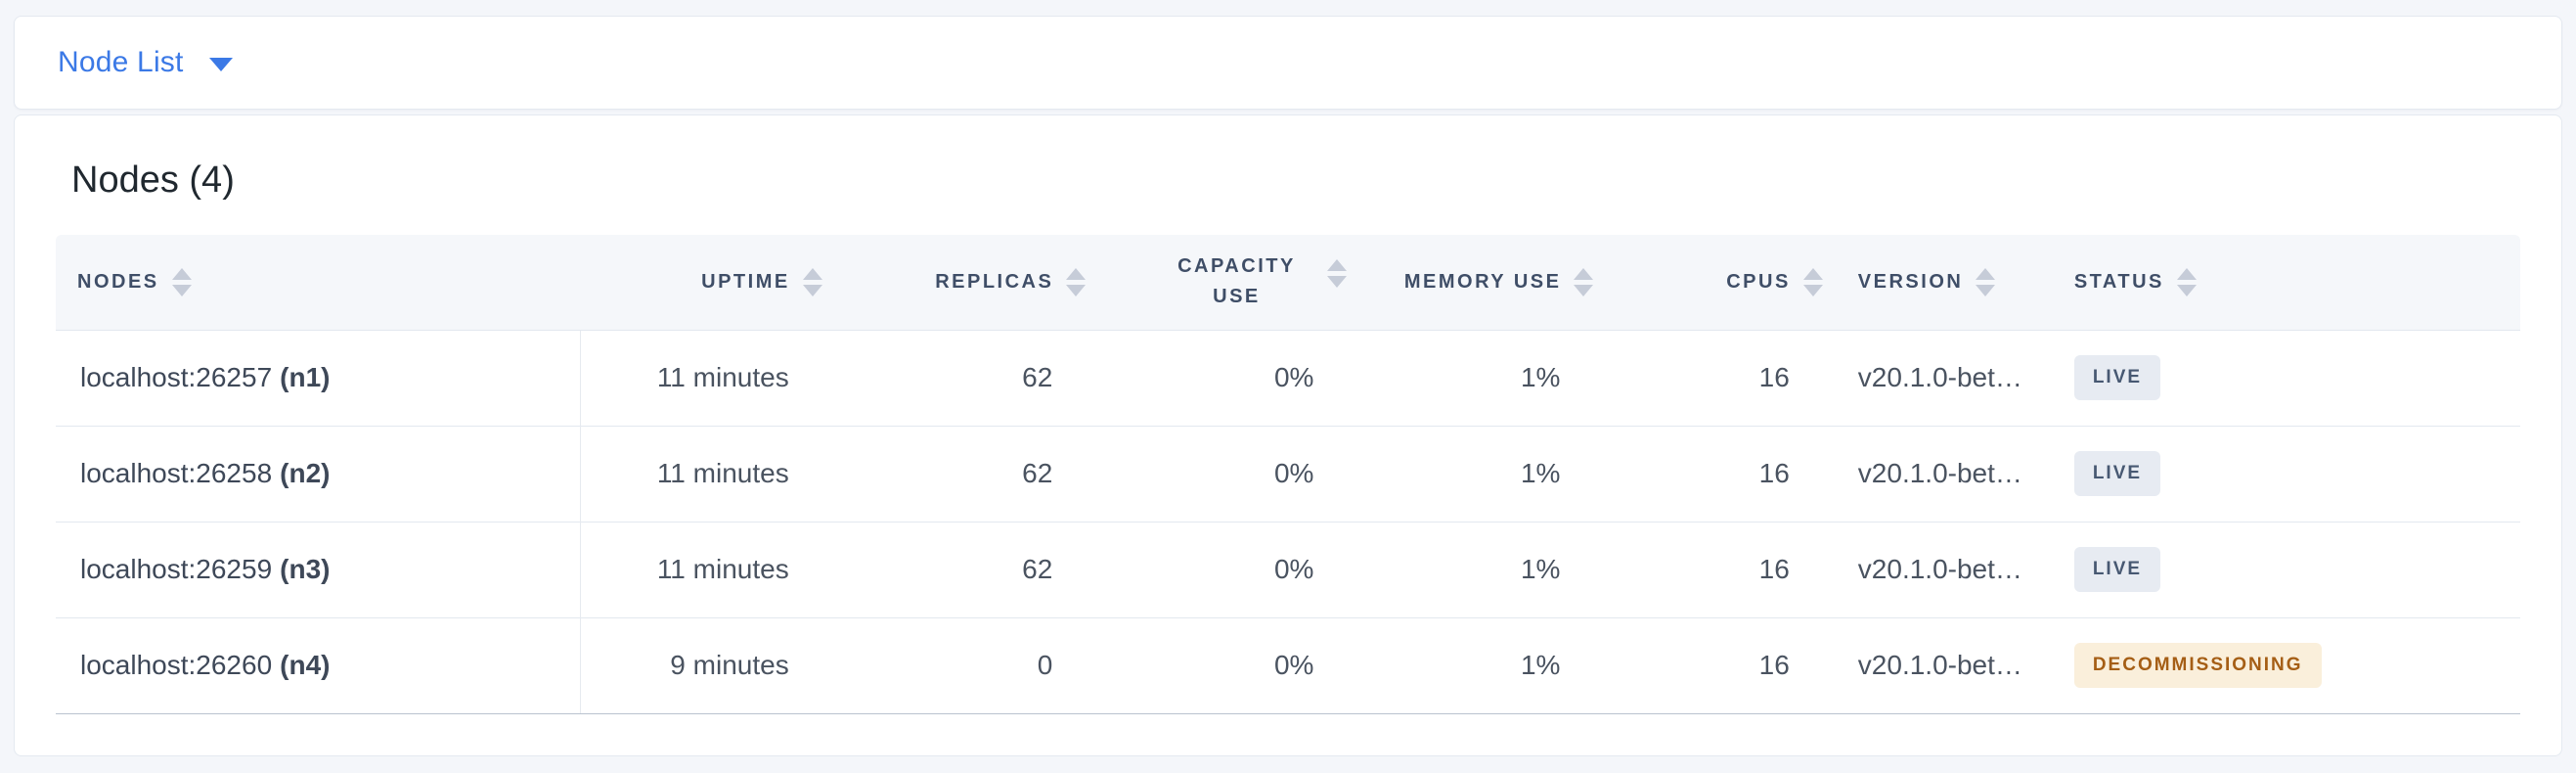 The height and width of the screenshot is (773, 2576). I want to click on view-selector-bar: Node List, so click(1288, 63).